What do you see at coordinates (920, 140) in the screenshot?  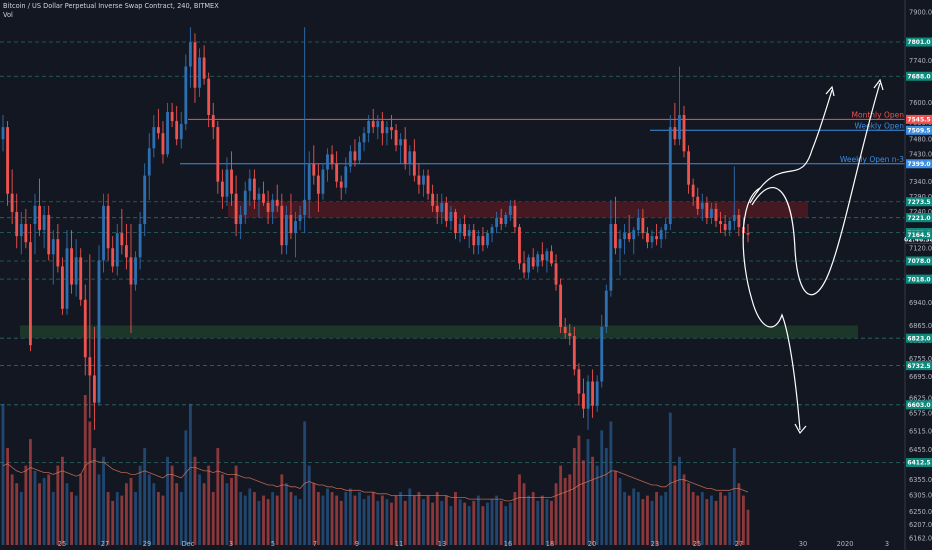 I see `y-tick-label: 7480.0` at bounding box center [920, 140].